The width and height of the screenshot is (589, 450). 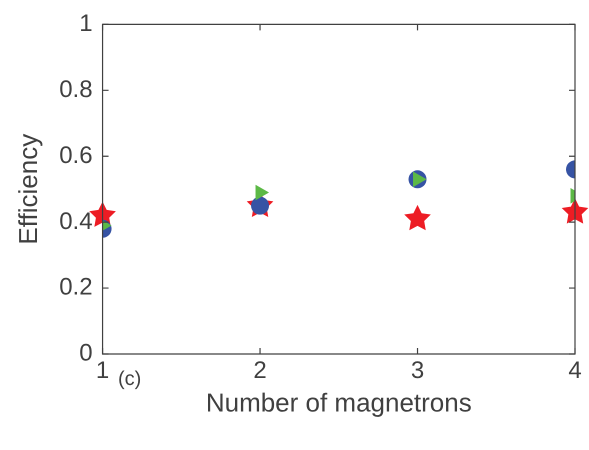 I want to click on x-tick-label: 4, so click(x=575, y=370).